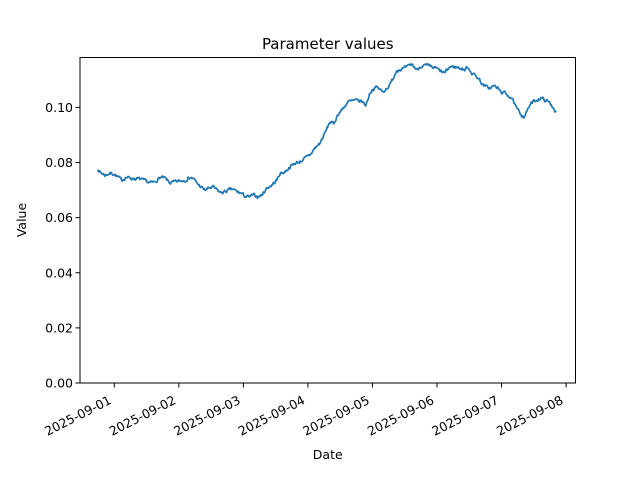 Image resolution: width=640 pixels, height=480 pixels. Describe the element at coordinates (21, 220) in the screenshot. I see `y-axis-label: Value` at that location.